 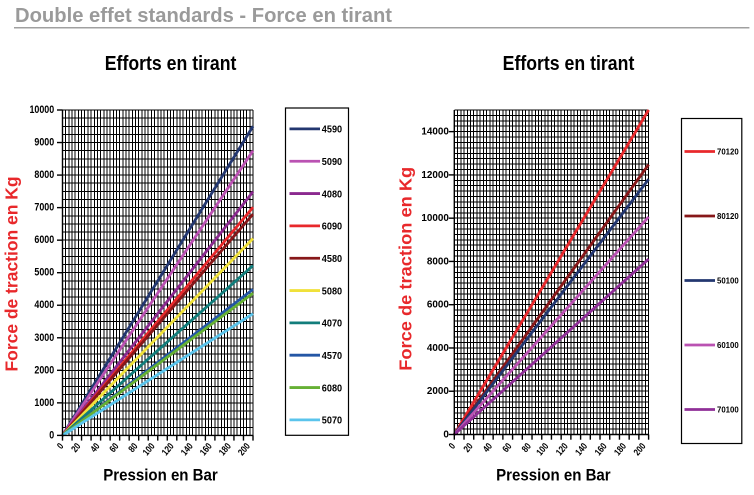 I want to click on svg-text: 3000, so click(x=44, y=338).